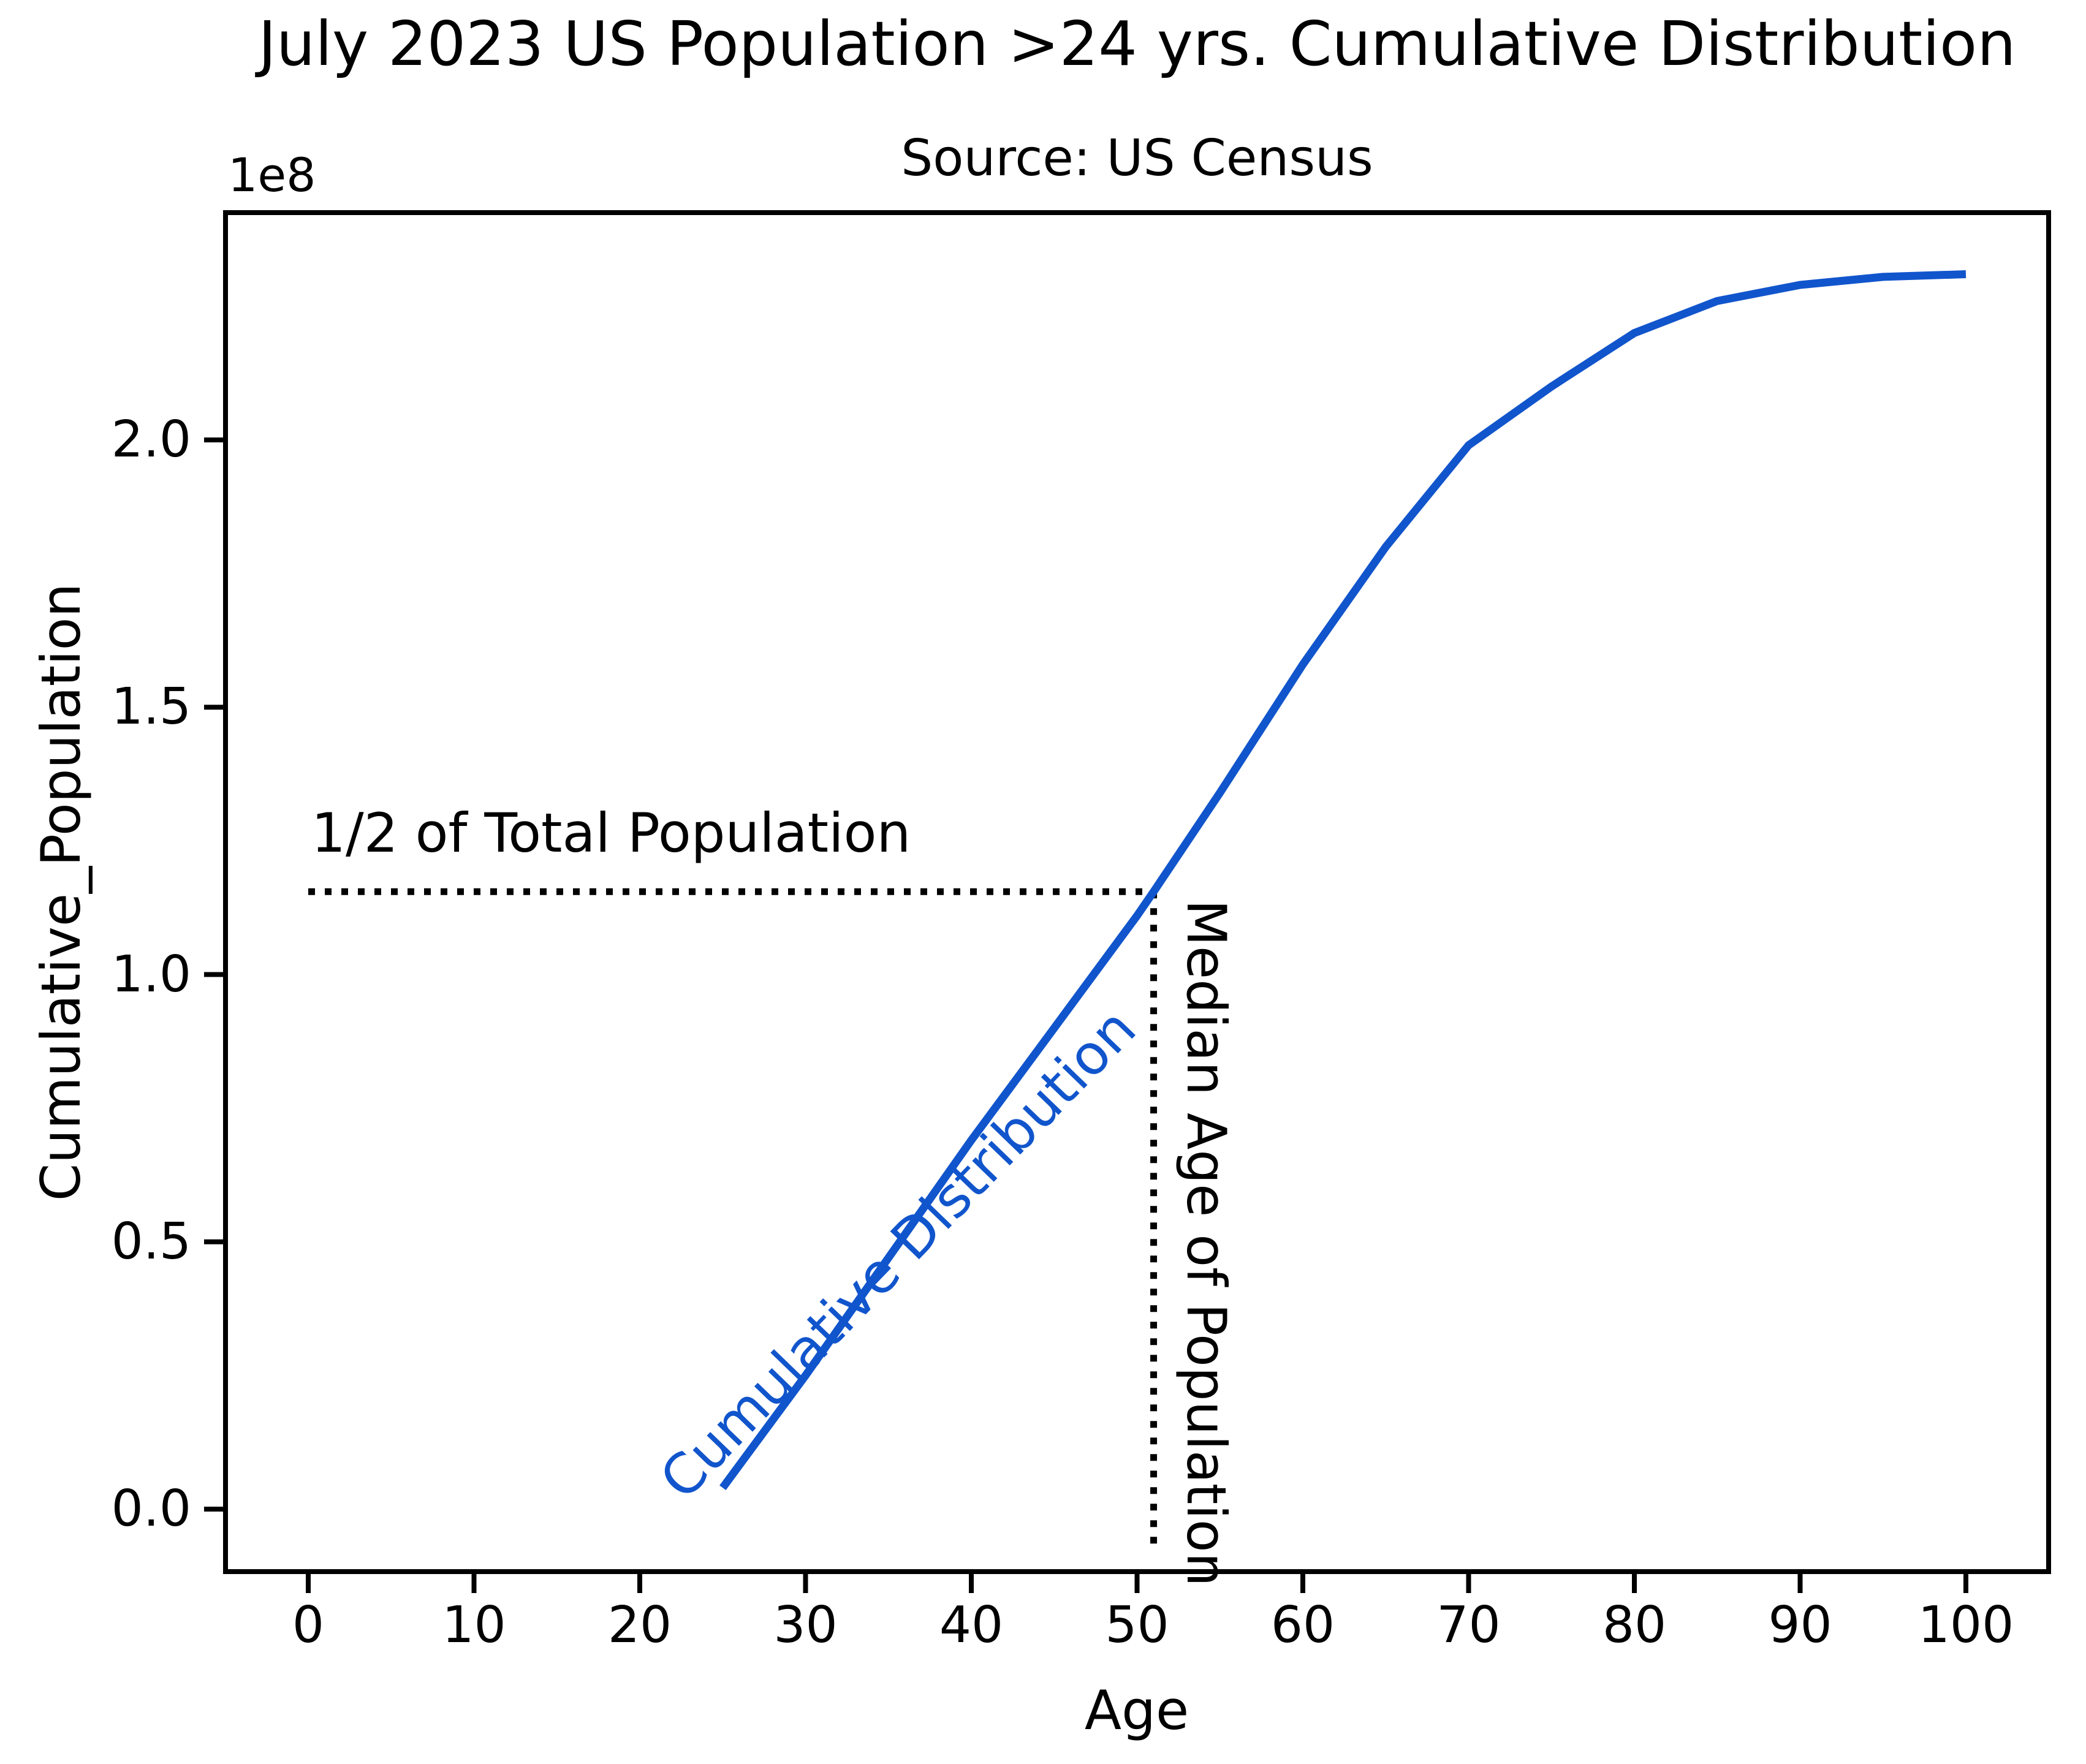 The image size is (2086, 1764). Describe the element at coordinates (1302, 1625) in the screenshot. I see `x-tick-label: 60` at that location.